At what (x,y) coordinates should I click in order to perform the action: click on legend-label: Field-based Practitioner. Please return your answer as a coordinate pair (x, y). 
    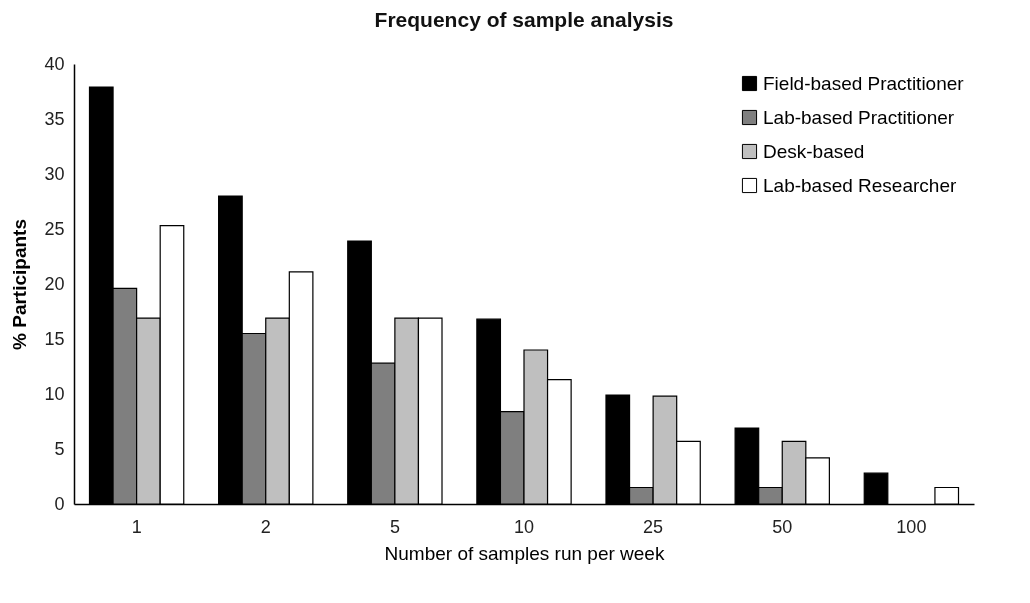
    Looking at the image, I should click on (864, 83).